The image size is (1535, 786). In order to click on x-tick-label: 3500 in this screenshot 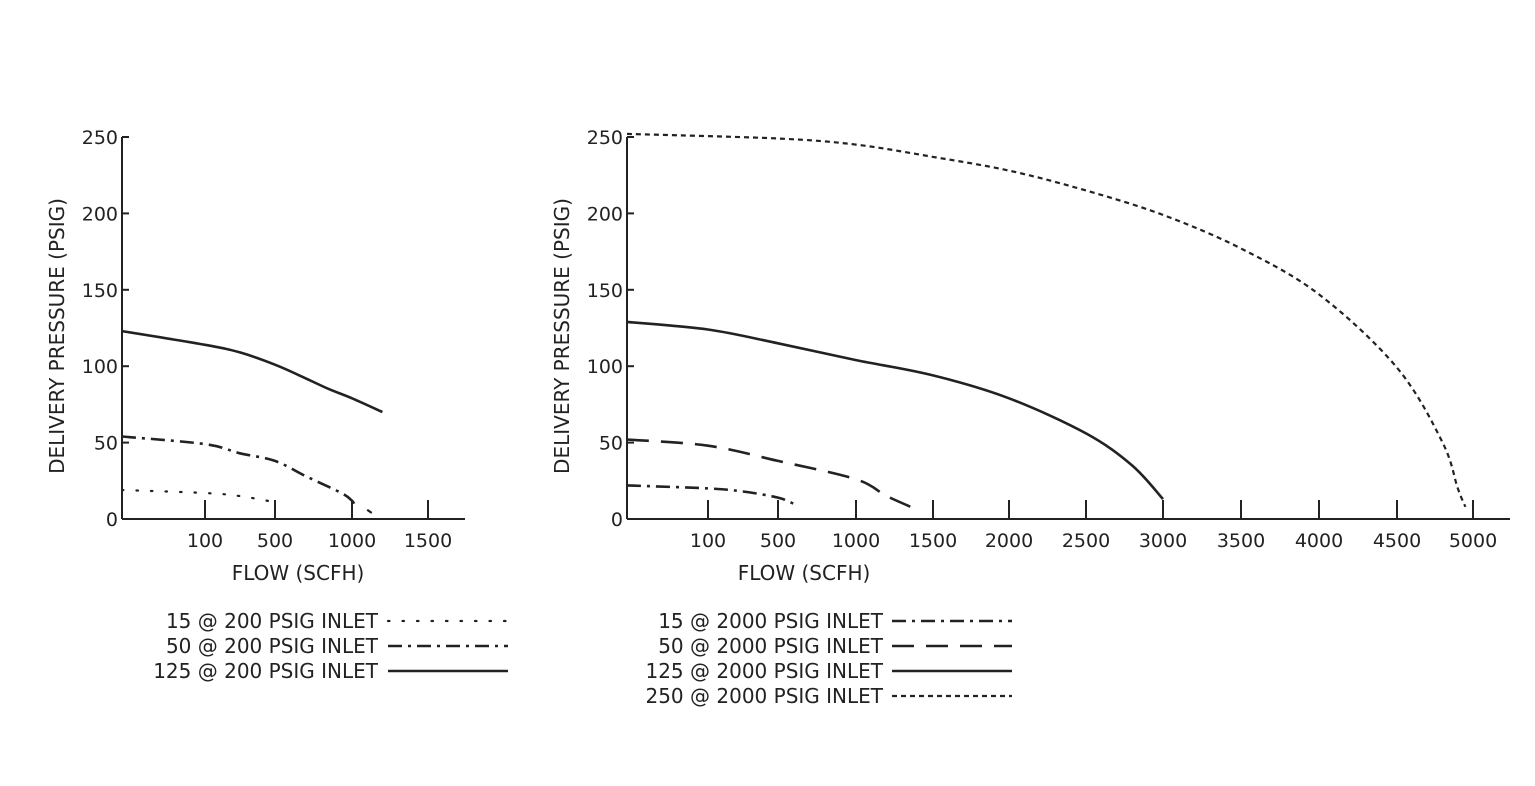, I will do `click(1241, 541)`.